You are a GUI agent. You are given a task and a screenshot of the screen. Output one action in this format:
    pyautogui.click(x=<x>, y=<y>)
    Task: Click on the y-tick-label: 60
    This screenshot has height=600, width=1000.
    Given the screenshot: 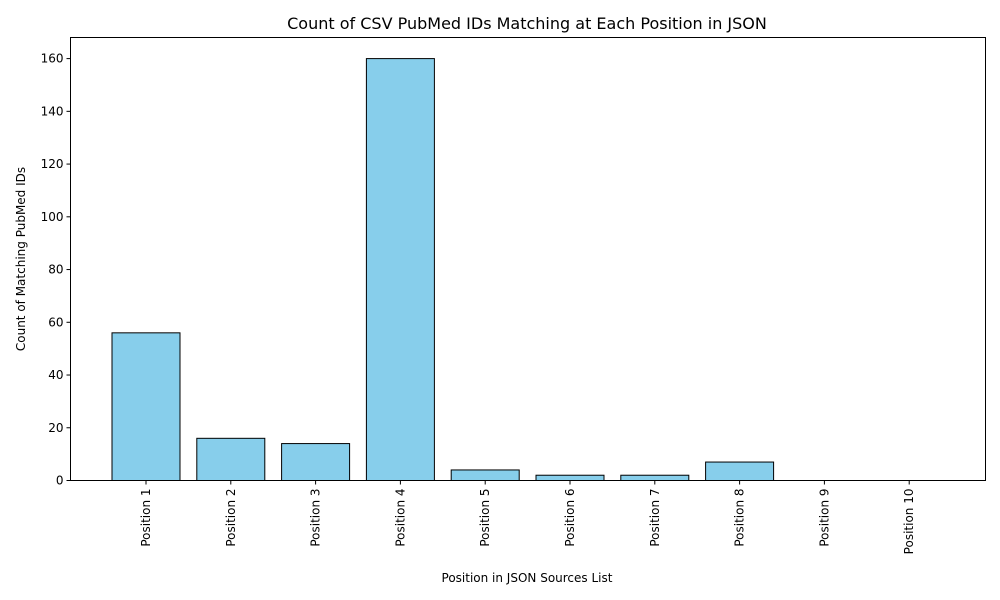 What is the action you would take?
    pyautogui.click(x=55, y=322)
    